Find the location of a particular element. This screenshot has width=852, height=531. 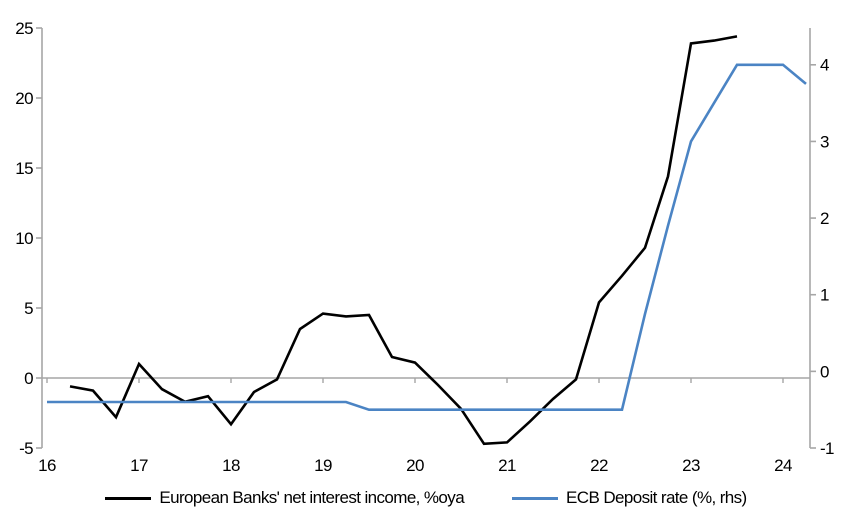

x-axis-tick-label: 19 is located at coordinates (323, 465).